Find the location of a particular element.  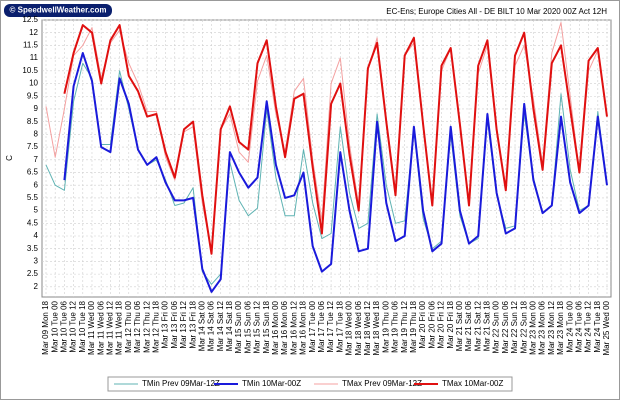

x-tick-label: Mar 24 Tue 18 is located at coordinates (597, 326).